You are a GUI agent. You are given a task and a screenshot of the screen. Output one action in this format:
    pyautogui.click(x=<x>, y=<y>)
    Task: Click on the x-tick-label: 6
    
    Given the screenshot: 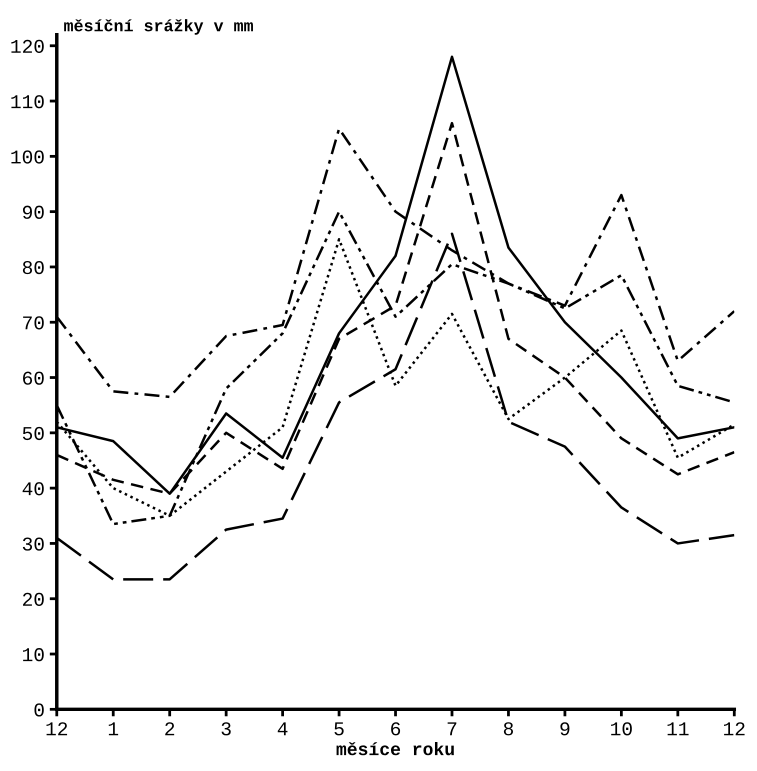 What is the action you would take?
    pyautogui.click(x=395, y=729)
    